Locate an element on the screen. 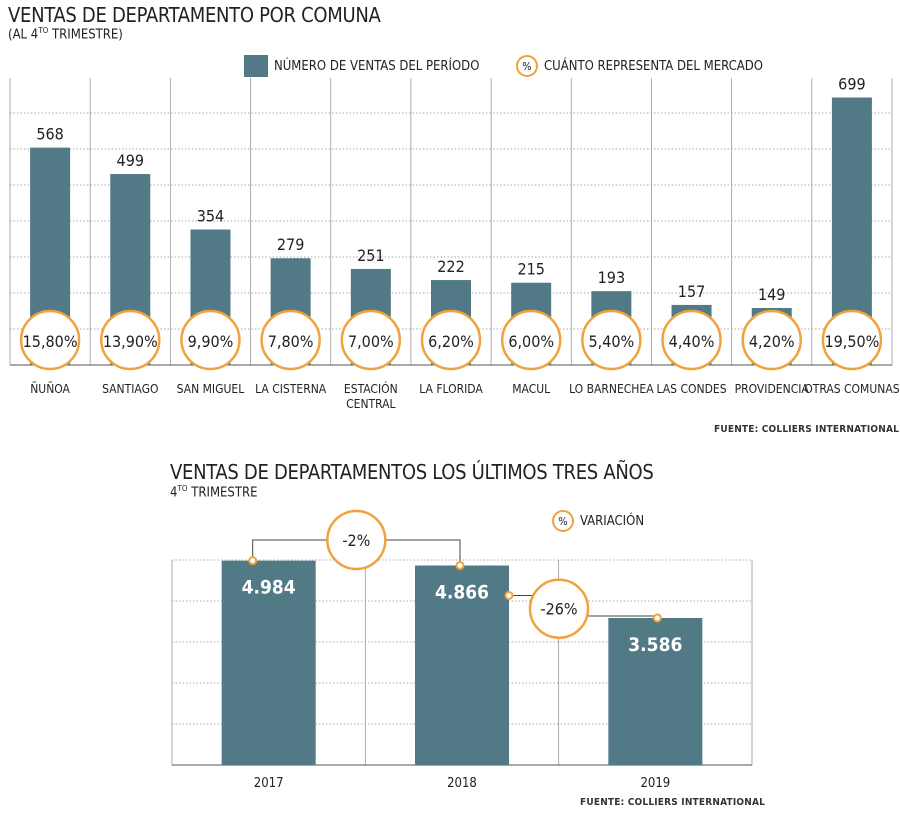 This screenshot has width=900, height=820. chart2-source: FUENTE: COLLIERS INTERNATIONAL is located at coordinates (673, 802).